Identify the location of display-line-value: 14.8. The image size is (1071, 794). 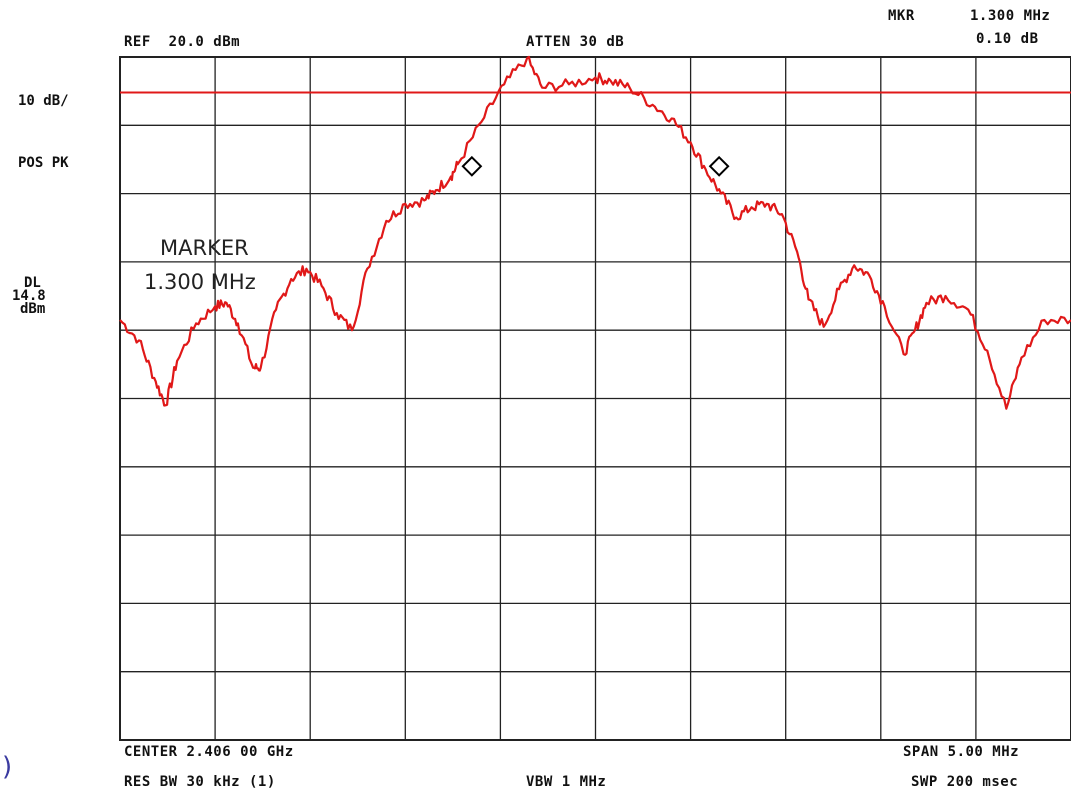
(29, 296).